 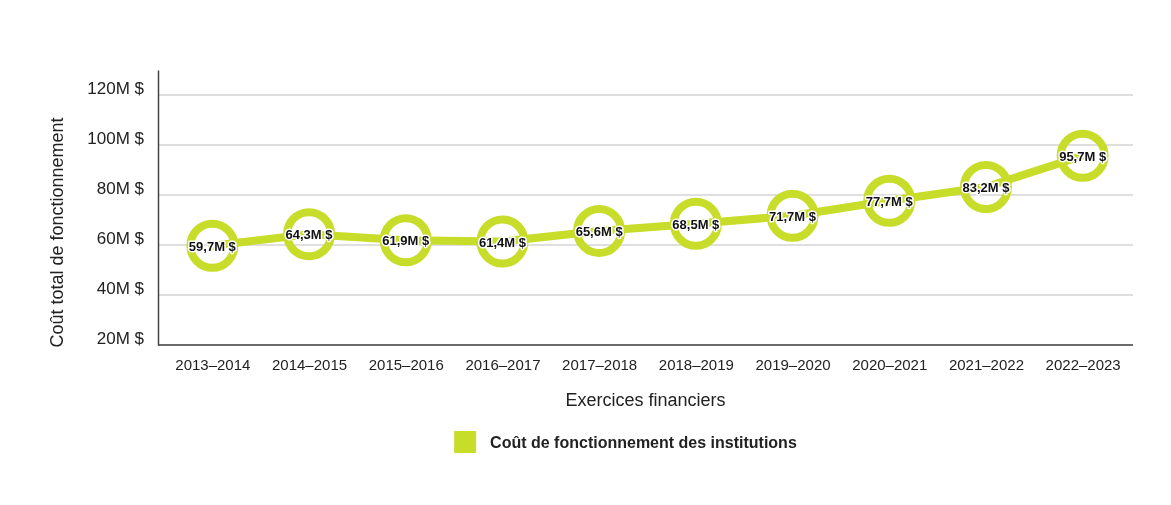 What do you see at coordinates (406, 364) in the screenshot?
I see `x-tick-label: 2015–2016` at bounding box center [406, 364].